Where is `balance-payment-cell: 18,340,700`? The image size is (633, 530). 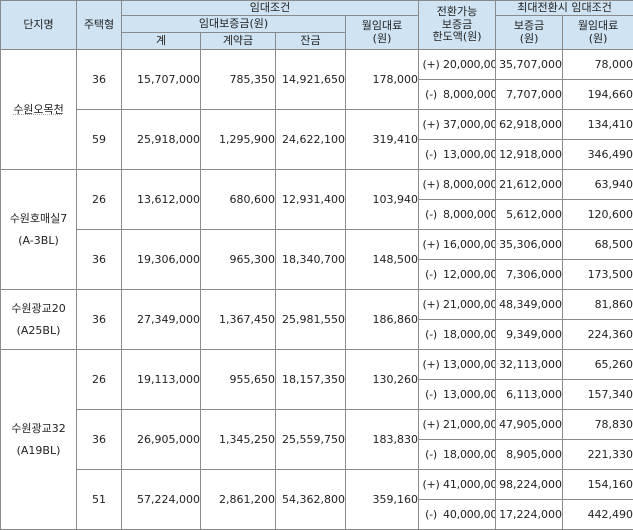
balance-payment-cell: 18,340,700 is located at coordinates (311, 260).